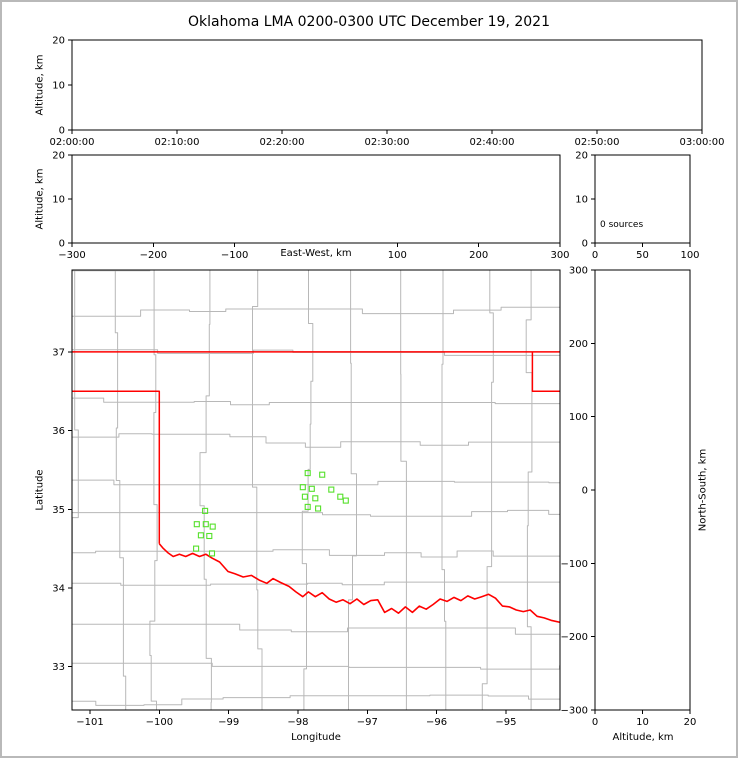  Describe the element at coordinates (153, 255) in the screenshot. I see `x-tick-label: −200` at that location.